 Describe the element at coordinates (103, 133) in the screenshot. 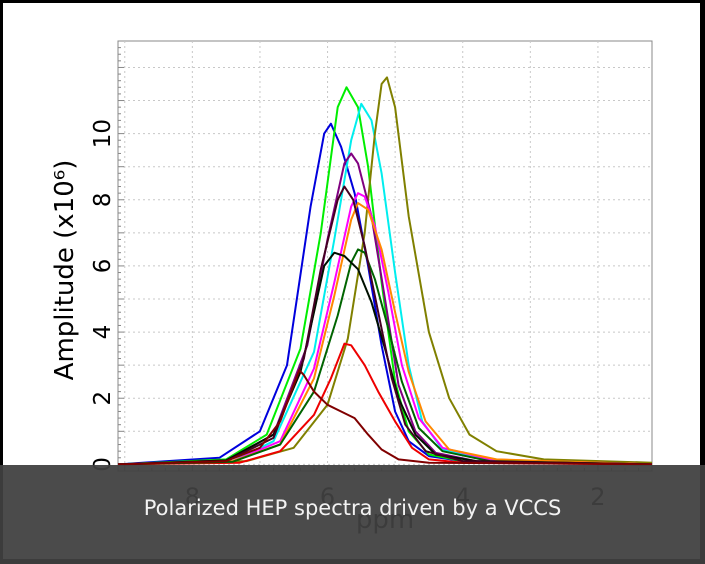

I see `y-tick-label: 10` at that location.